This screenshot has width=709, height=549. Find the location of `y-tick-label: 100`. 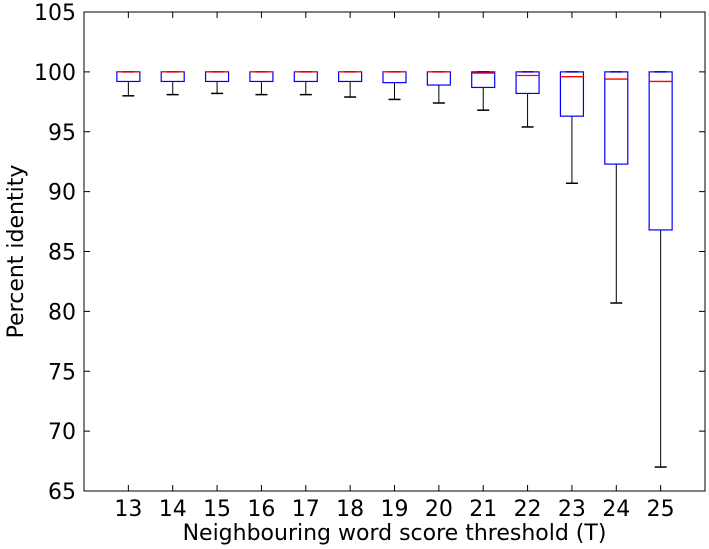

y-tick-label: 100 is located at coordinates (55, 73).